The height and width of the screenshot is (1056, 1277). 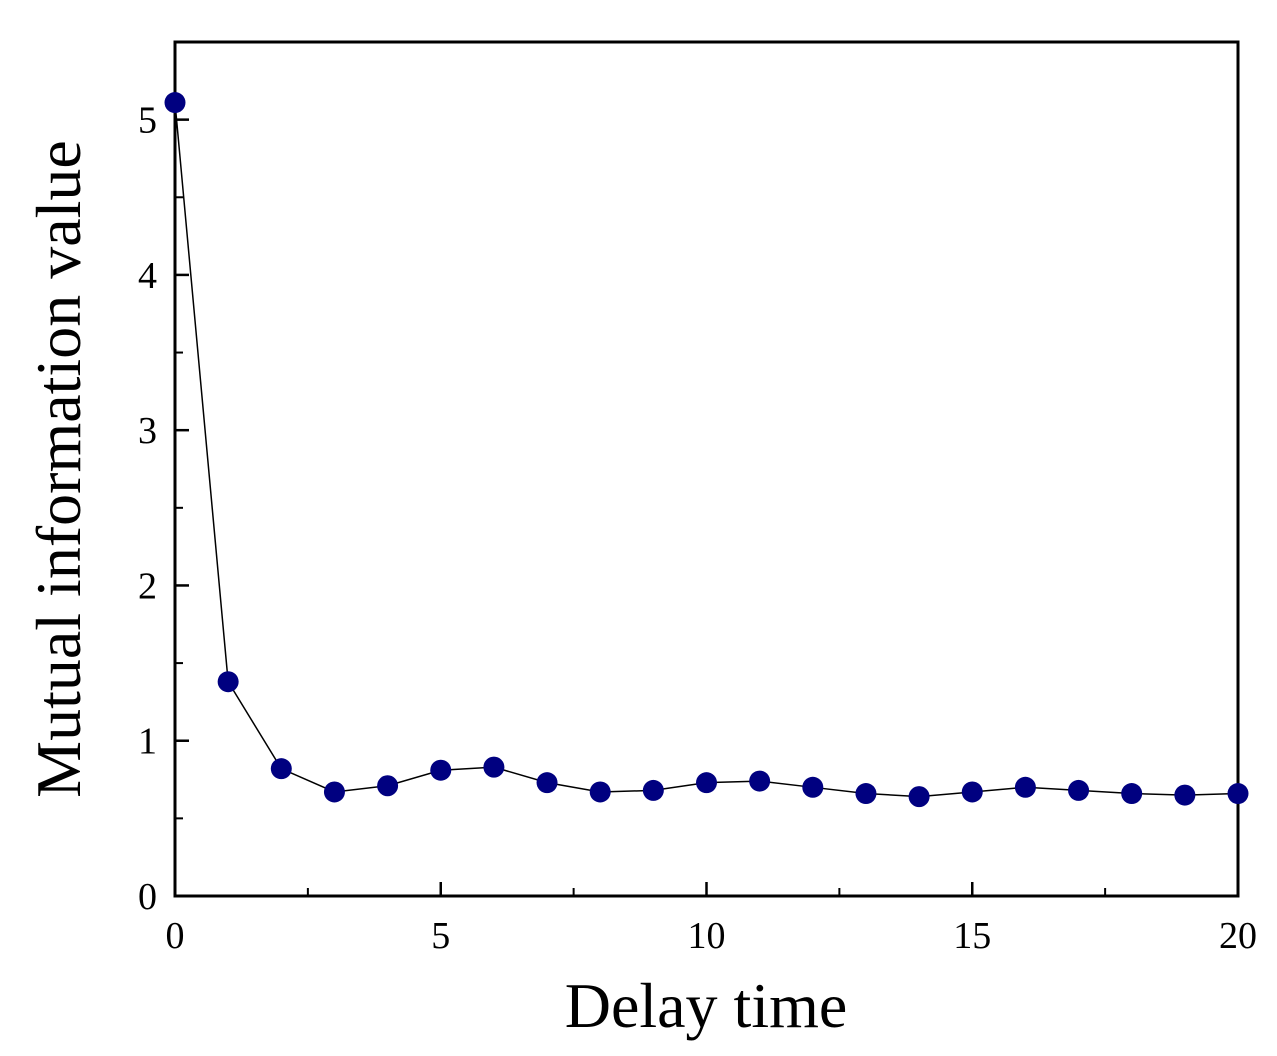 What do you see at coordinates (147, 431) in the screenshot?
I see `y-tick-label: 3` at bounding box center [147, 431].